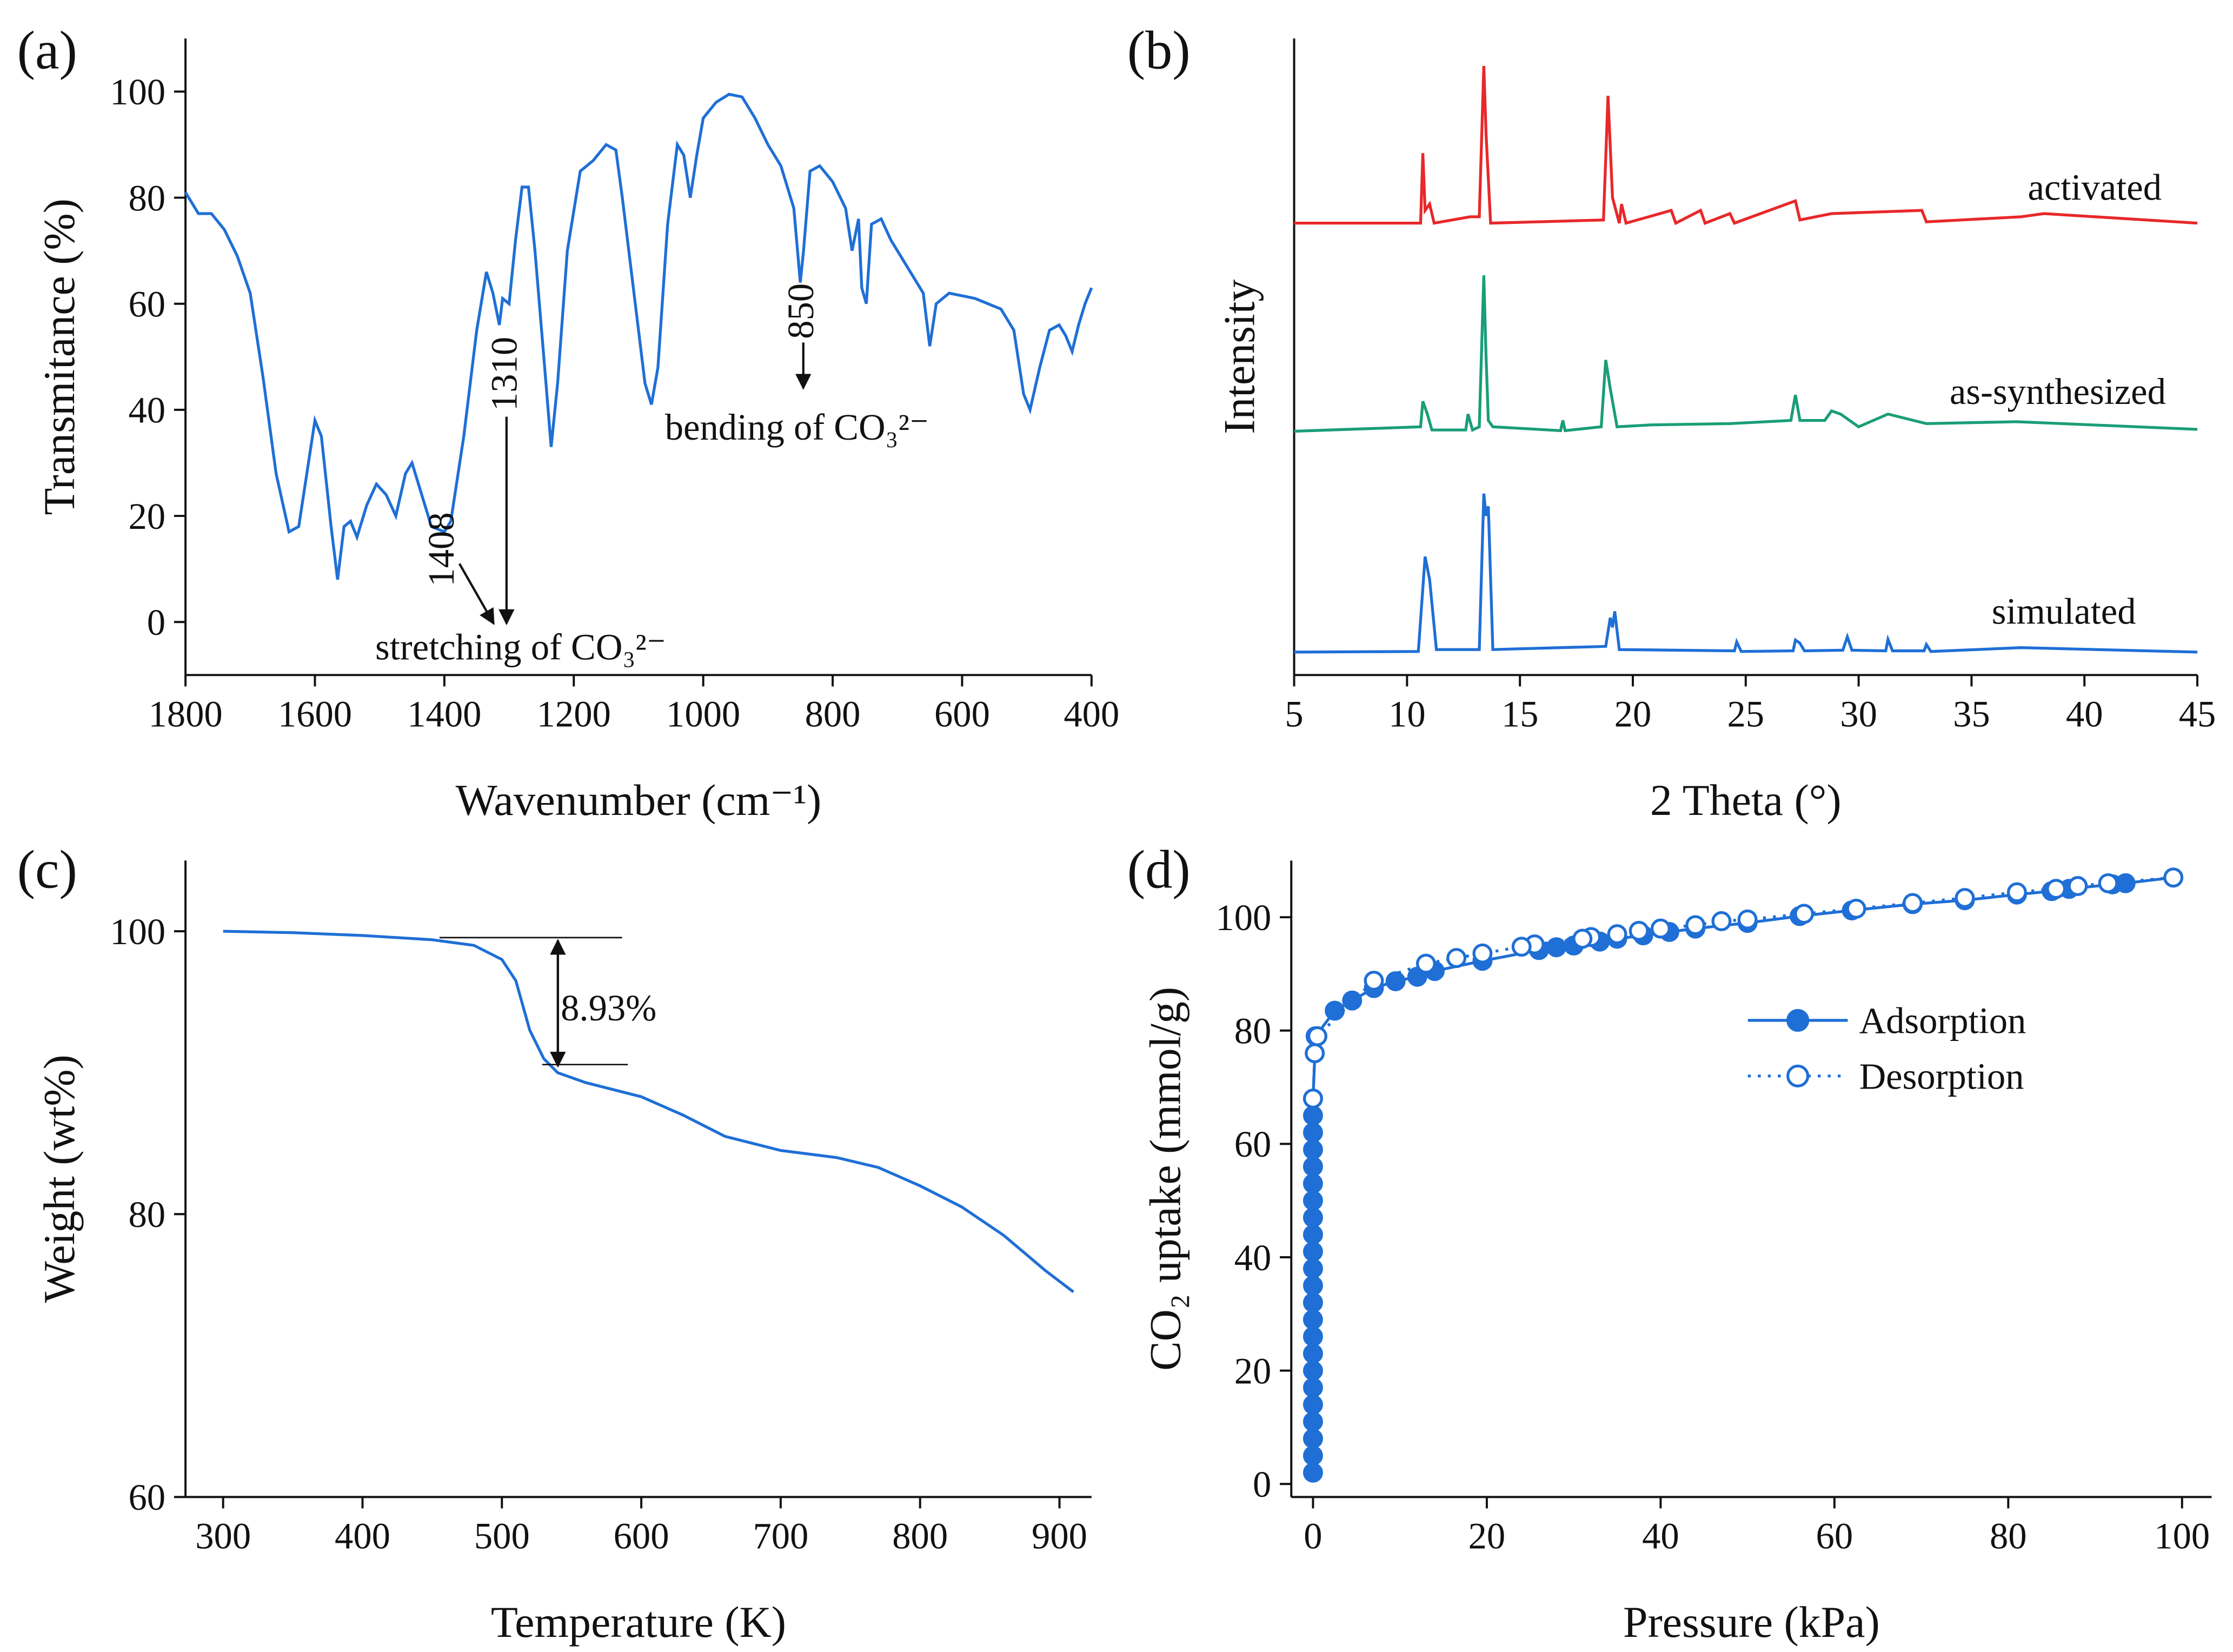 This screenshot has width=2233, height=1652. Describe the element at coordinates (59, 1178) in the screenshot. I see `y-axis-label: Weight (wt%)` at that location.